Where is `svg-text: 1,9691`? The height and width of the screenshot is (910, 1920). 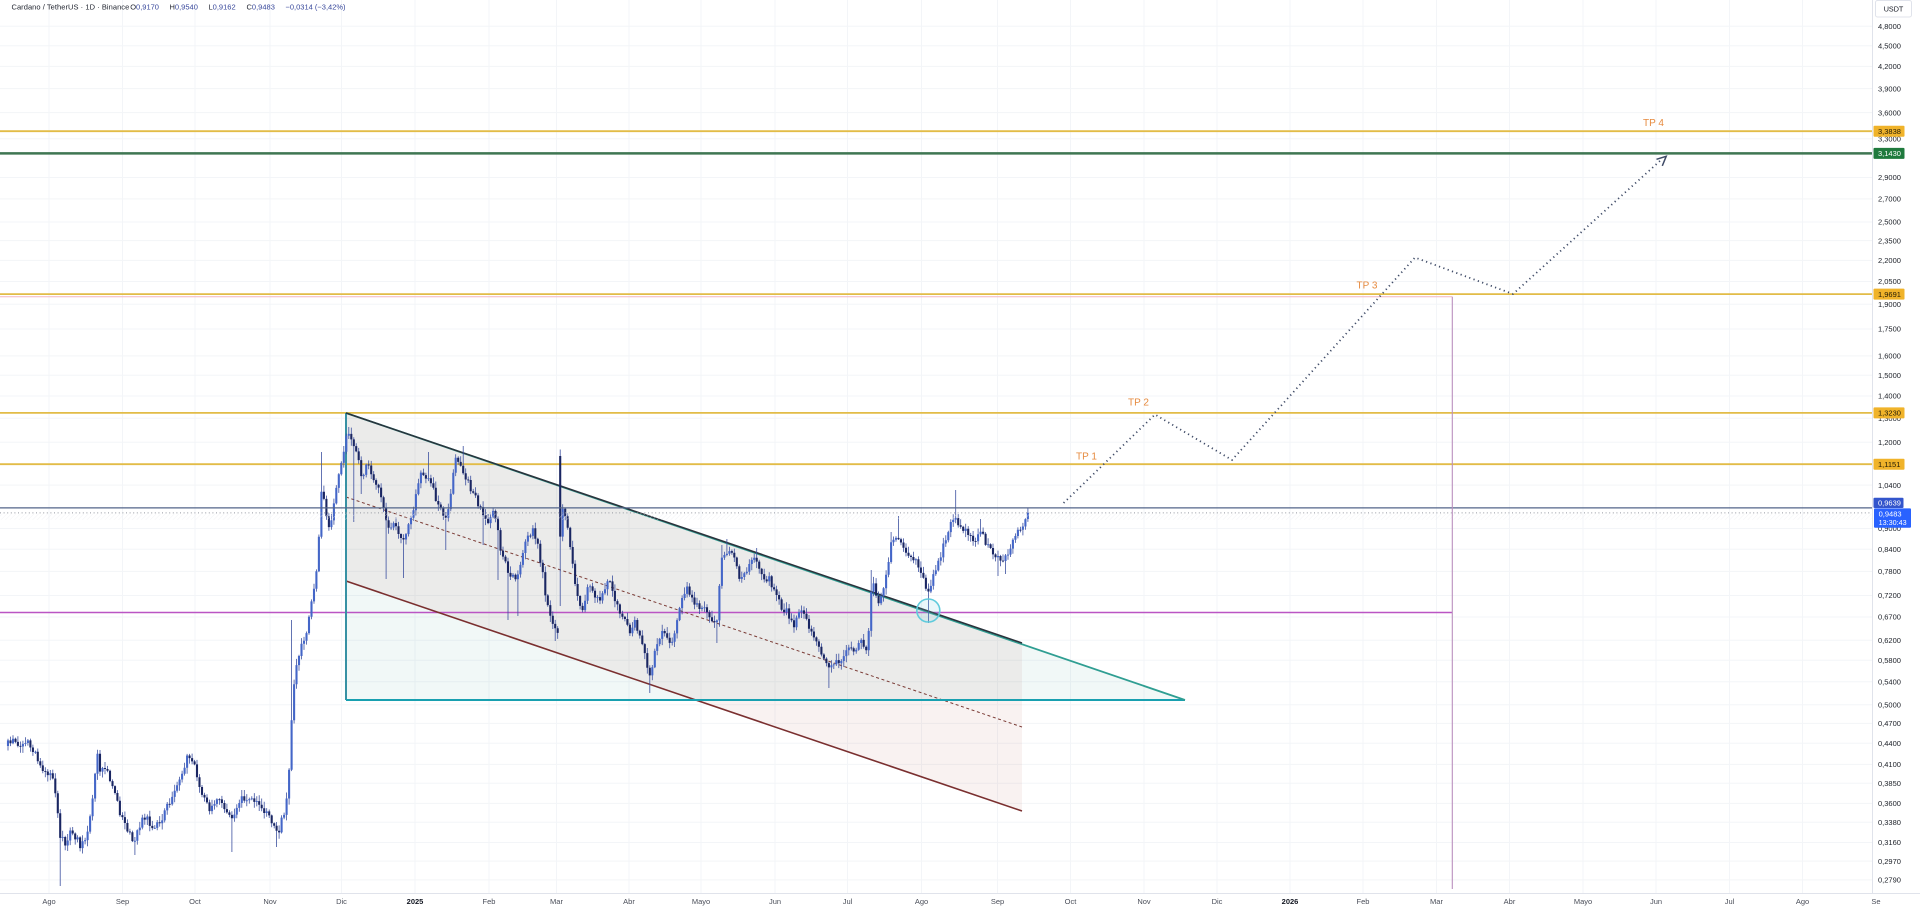 svg-text: 1,9691 is located at coordinates (1889, 294).